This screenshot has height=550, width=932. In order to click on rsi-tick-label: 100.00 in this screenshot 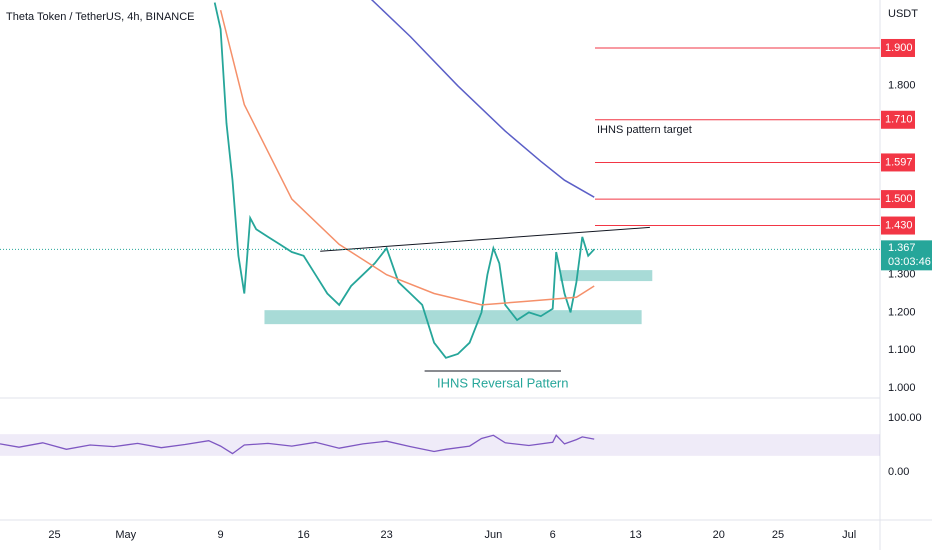, I will do `click(905, 418)`.